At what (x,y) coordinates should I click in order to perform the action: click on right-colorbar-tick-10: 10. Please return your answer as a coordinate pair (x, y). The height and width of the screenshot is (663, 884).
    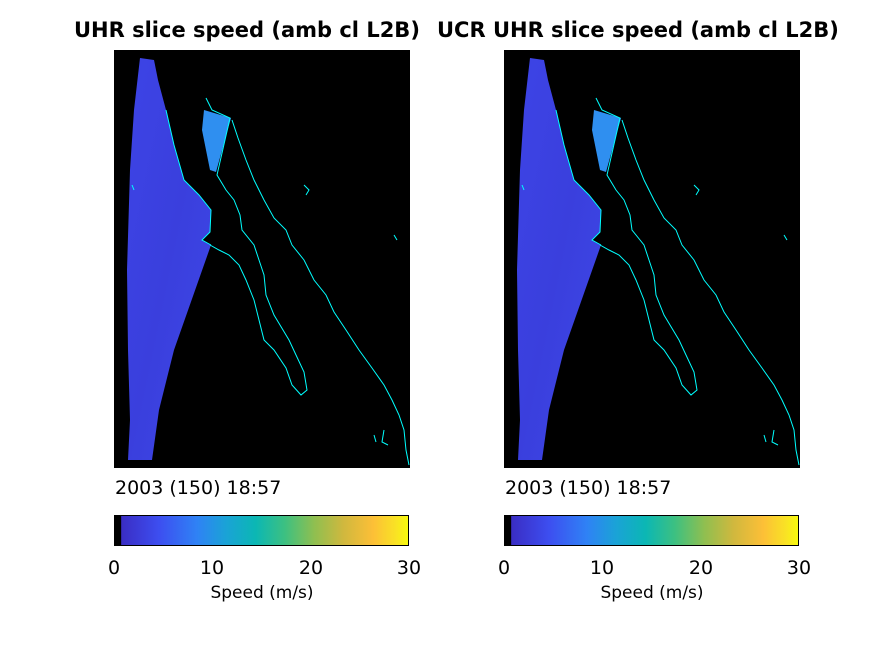
    Looking at the image, I should click on (602, 568).